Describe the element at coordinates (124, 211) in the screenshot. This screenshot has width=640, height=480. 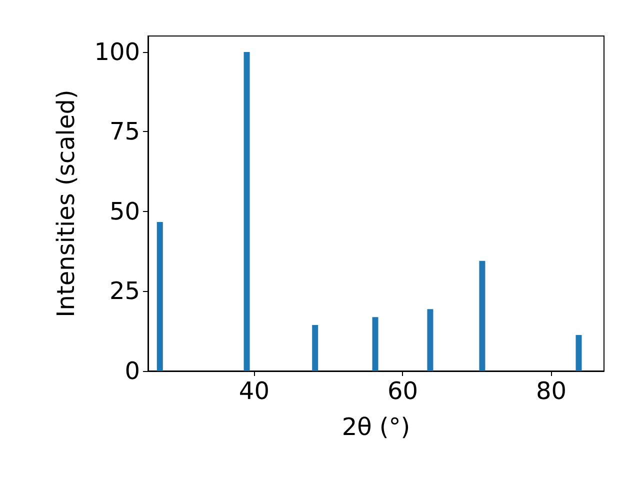
I see `y-tick-label: 50` at that location.